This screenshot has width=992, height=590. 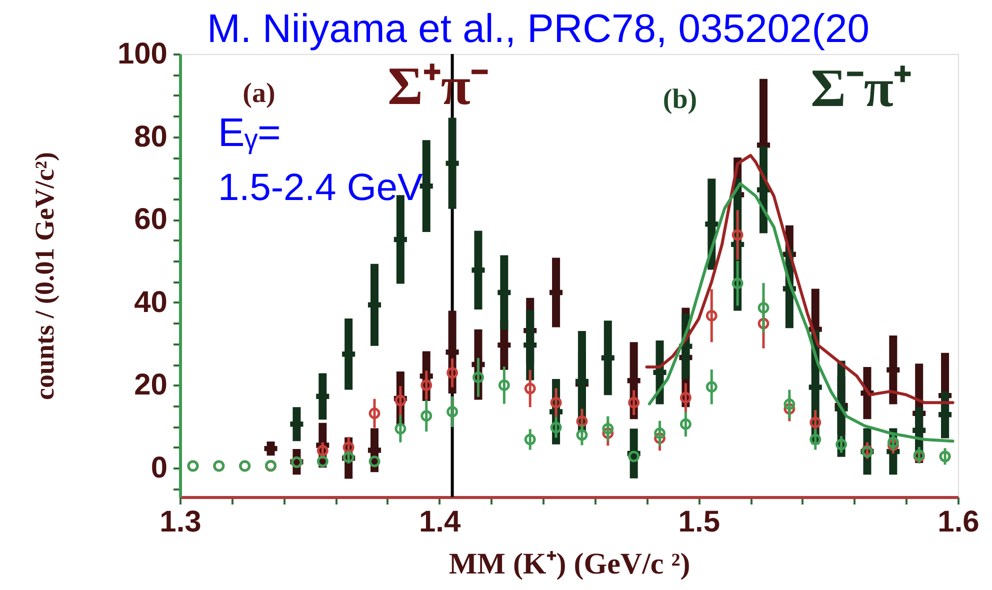 What do you see at coordinates (151, 219) in the screenshot?
I see `y-tick-label: 60` at bounding box center [151, 219].